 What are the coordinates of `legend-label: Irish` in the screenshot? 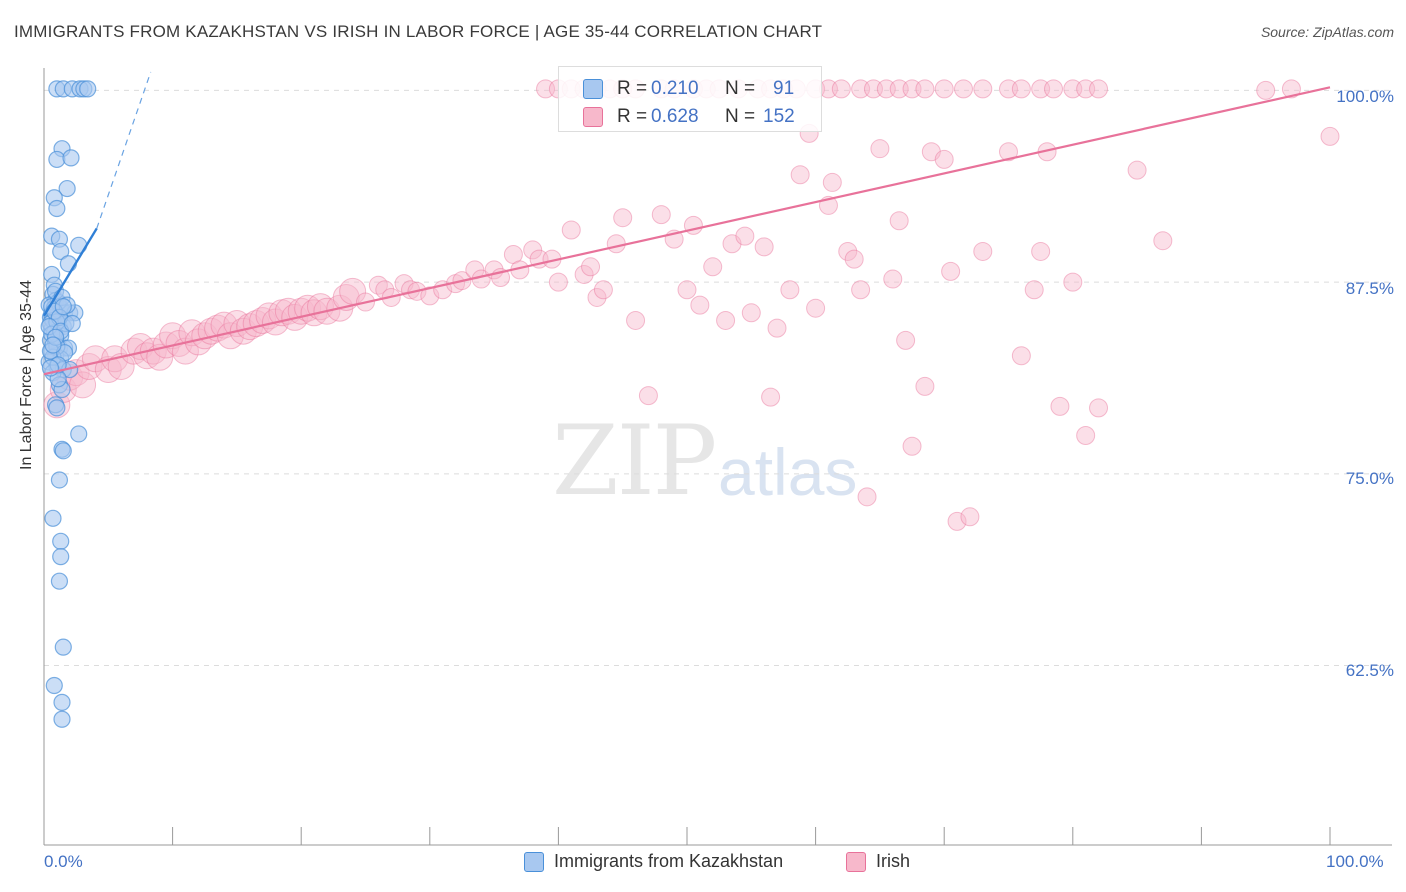 It's located at (893, 861).